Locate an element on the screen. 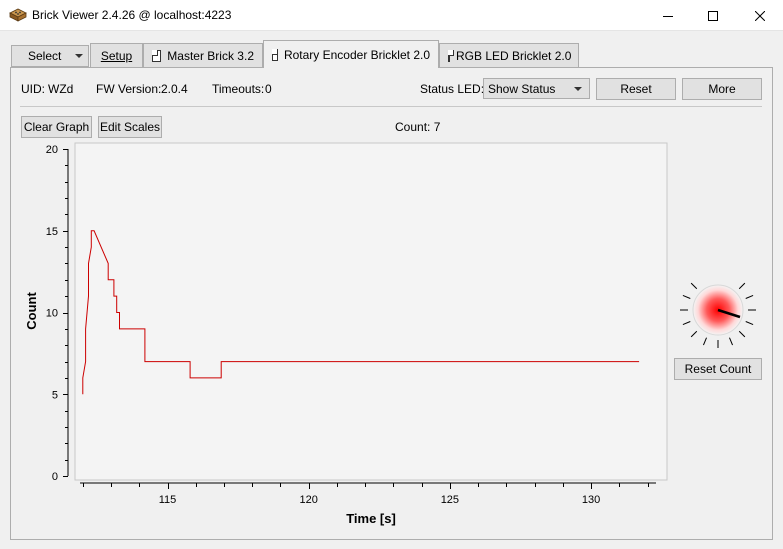 Image resolution: width=783 pixels, height=549 pixels. fw-version-value: 2.0.4 is located at coordinates (174, 89).